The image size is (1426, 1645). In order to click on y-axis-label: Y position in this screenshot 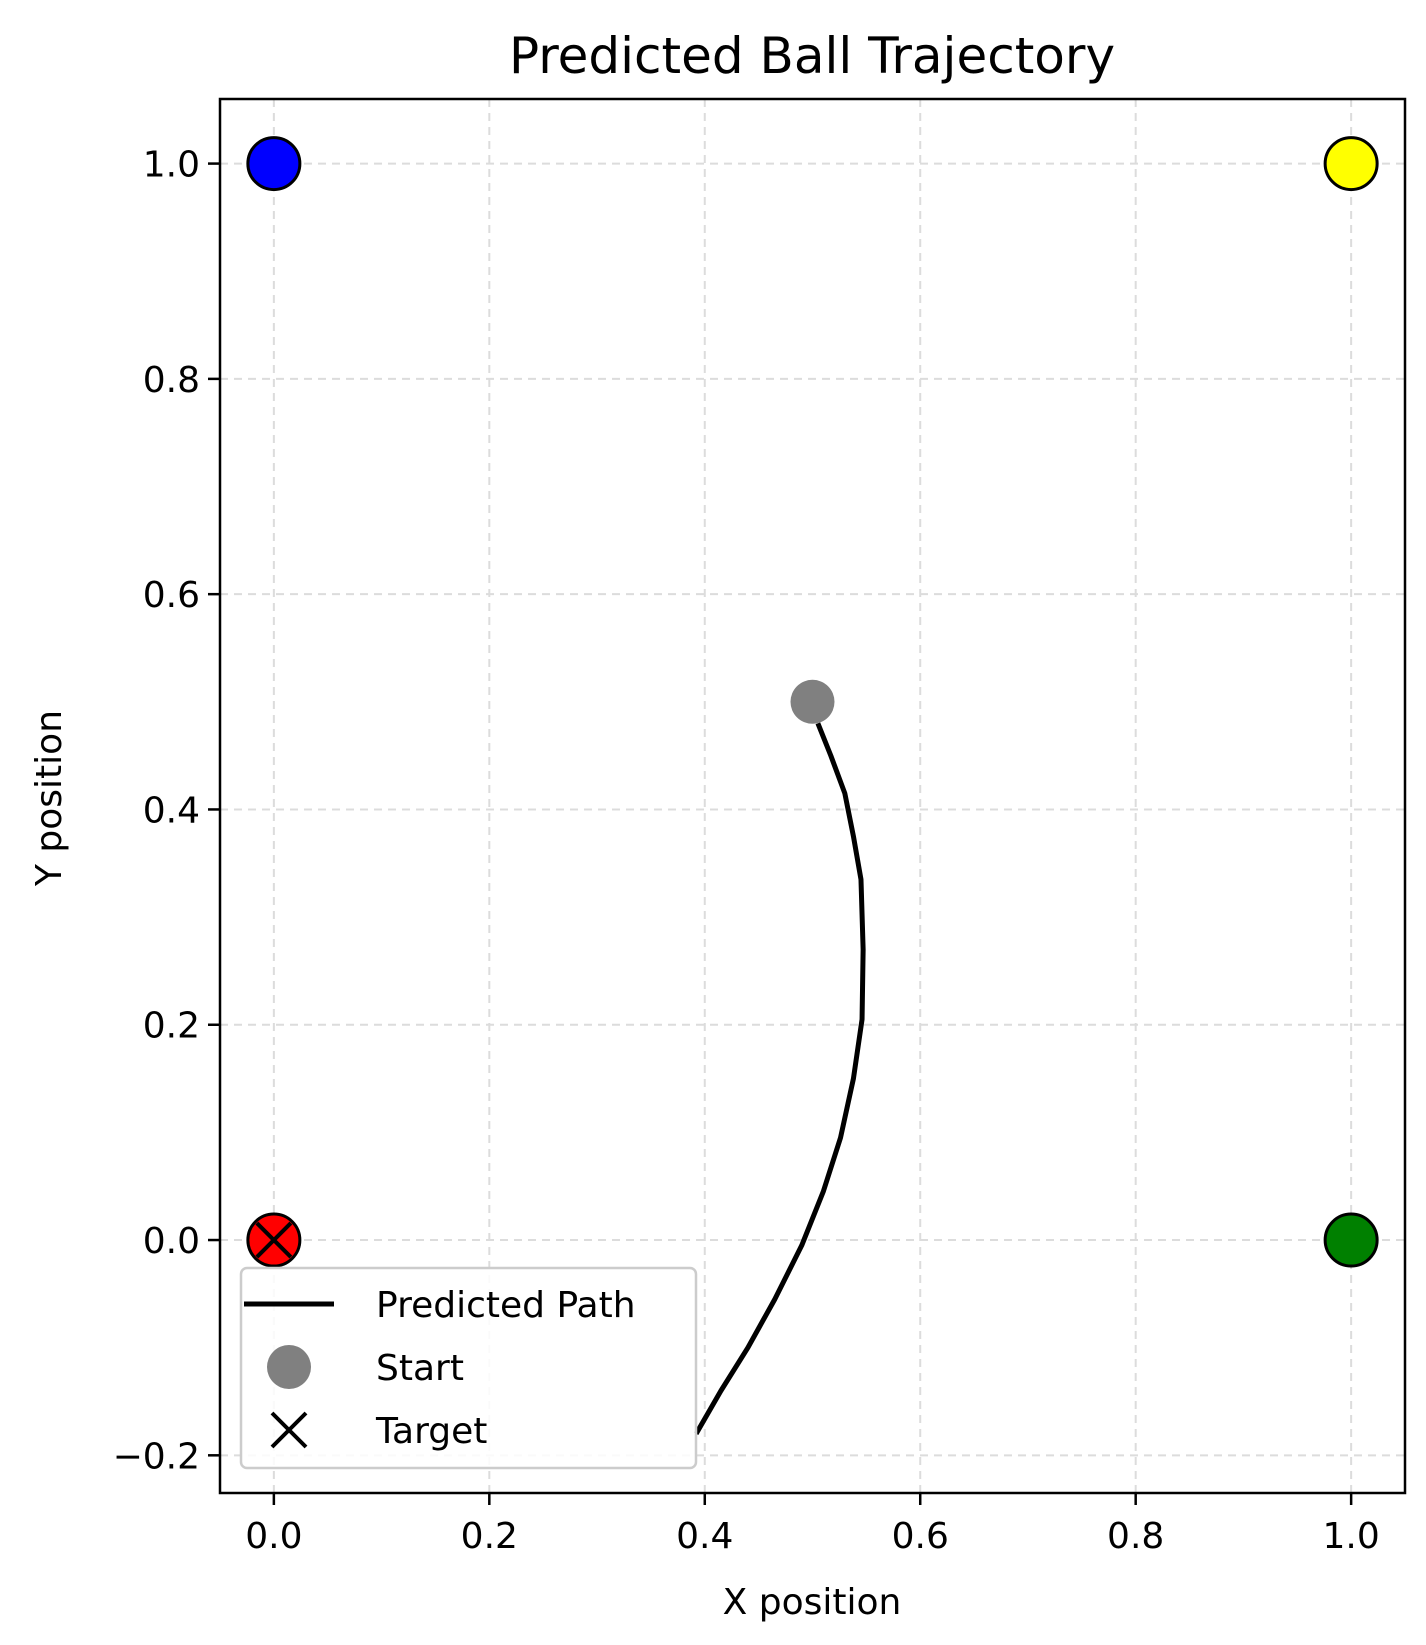, I will do `click(49, 798)`.